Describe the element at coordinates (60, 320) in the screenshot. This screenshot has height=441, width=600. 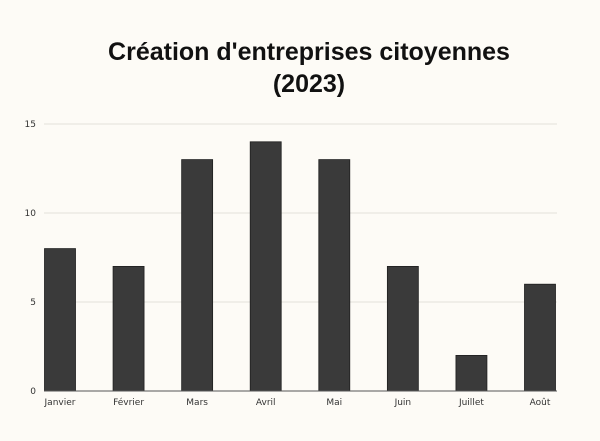
I see `bar-janvier` at that location.